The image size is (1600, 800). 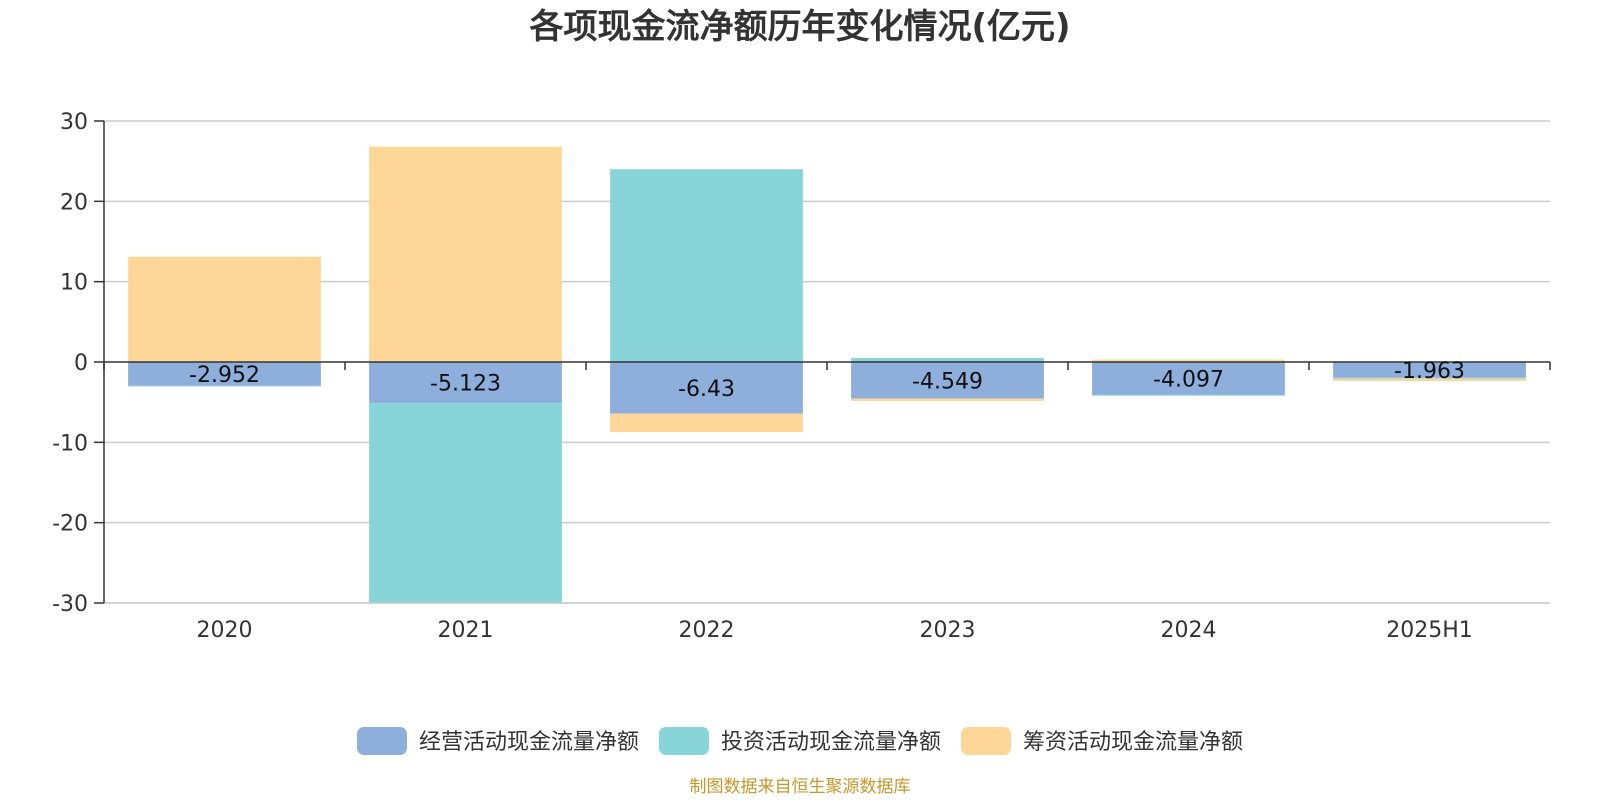 I want to click on legend-label: 筹资活动现金流量净额, so click(x=1133, y=742).